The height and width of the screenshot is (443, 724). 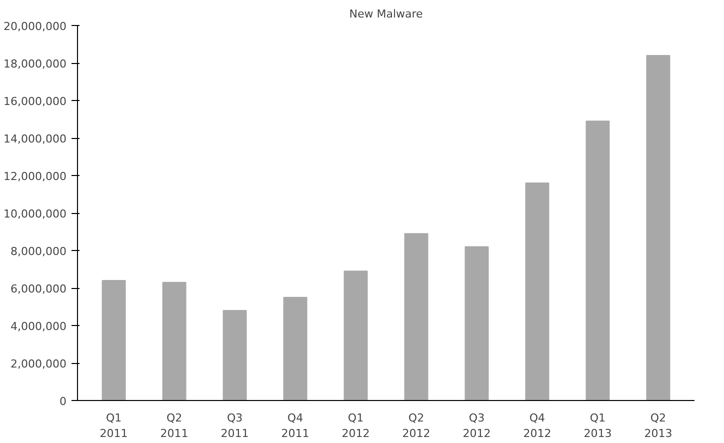 I want to click on y-tick-label: 16,000,000, so click(x=35, y=101).